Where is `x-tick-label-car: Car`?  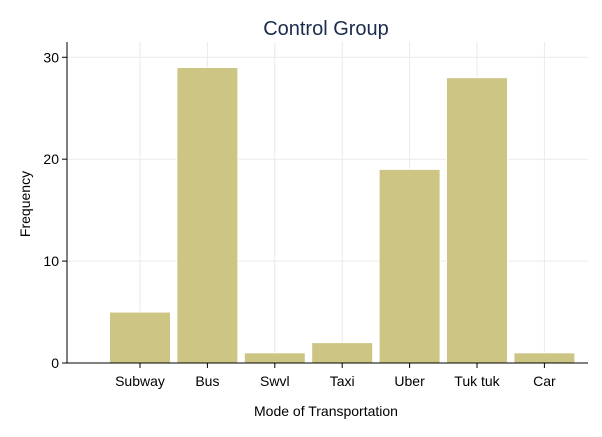
x-tick-label-car: Car is located at coordinates (544, 381).